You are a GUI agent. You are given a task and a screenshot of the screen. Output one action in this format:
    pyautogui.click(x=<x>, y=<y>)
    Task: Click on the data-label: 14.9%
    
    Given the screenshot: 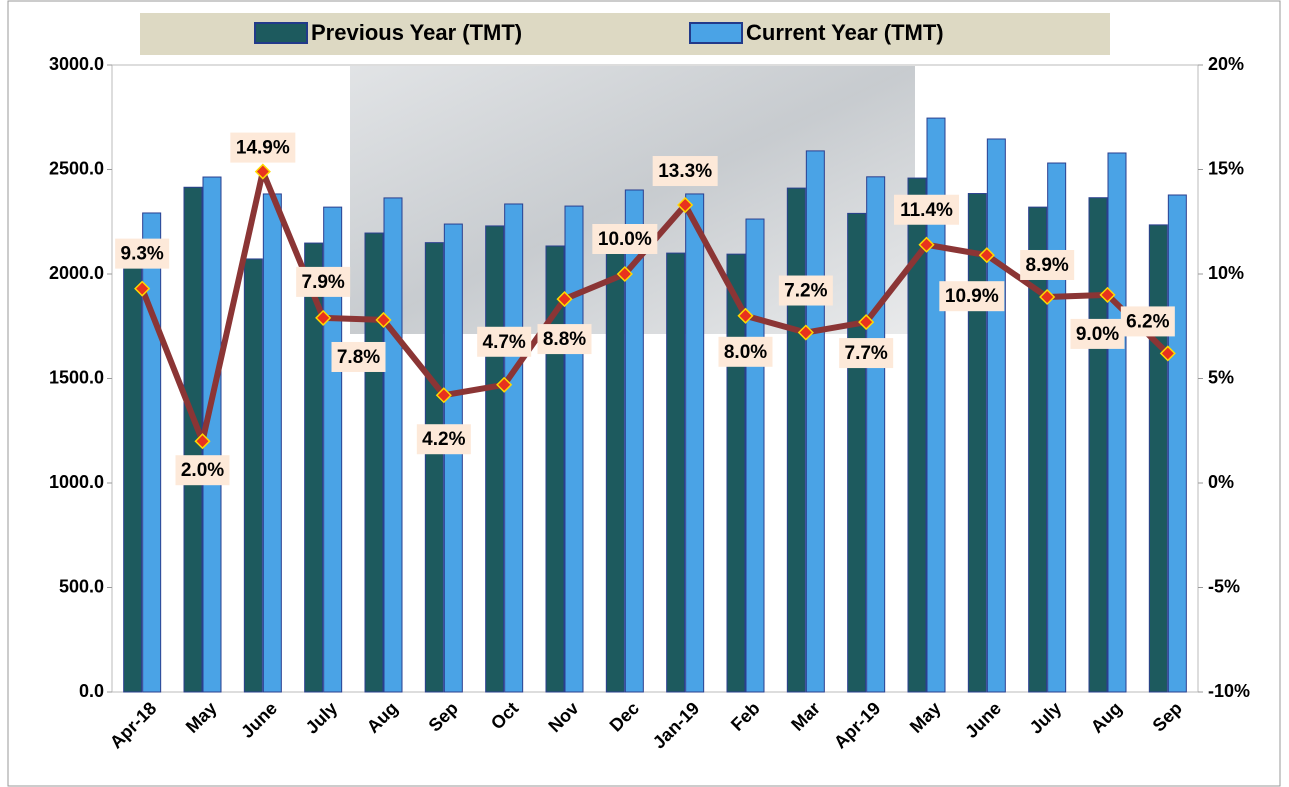 What is the action you would take?
    pyautogui.click(x=263, y=148)
    